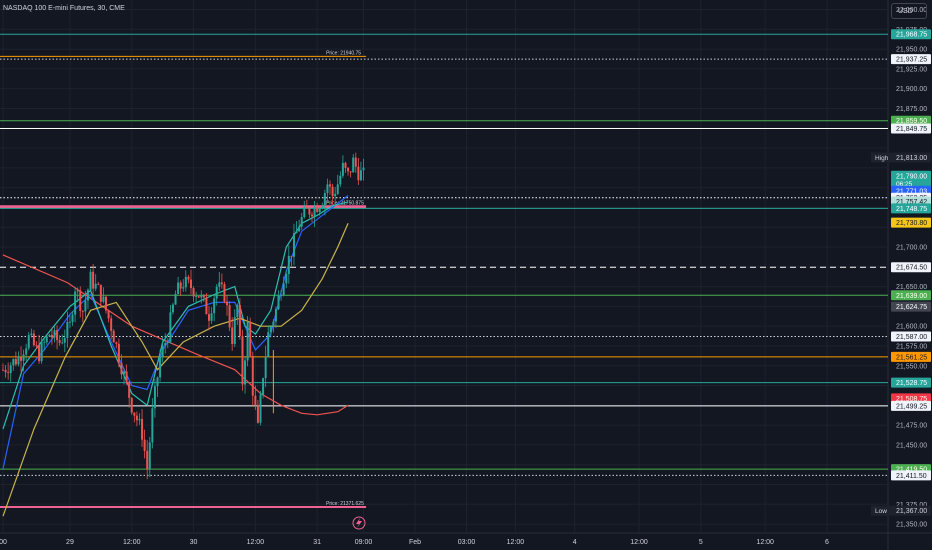  What do you see at coordinates (911, 50) in the screenshot?
I see `price-tick-label: 21,950.00` at bounding box center [911, 50].